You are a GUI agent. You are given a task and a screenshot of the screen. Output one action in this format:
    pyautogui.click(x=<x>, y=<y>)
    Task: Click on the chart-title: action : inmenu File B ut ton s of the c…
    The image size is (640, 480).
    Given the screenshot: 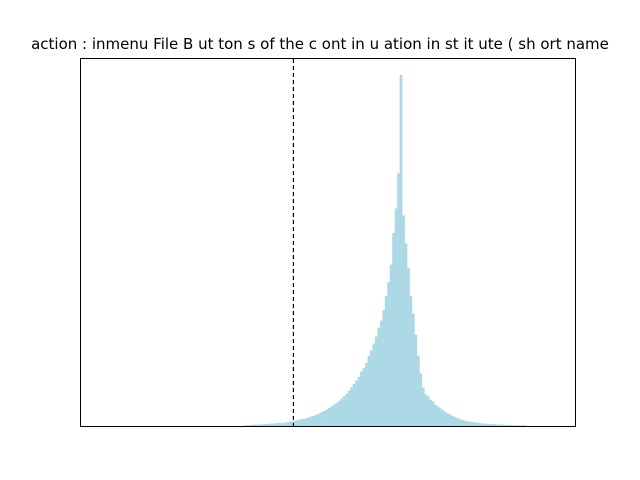 What is the action you would take?
    pyautogui.click(x=320, y=44)
    